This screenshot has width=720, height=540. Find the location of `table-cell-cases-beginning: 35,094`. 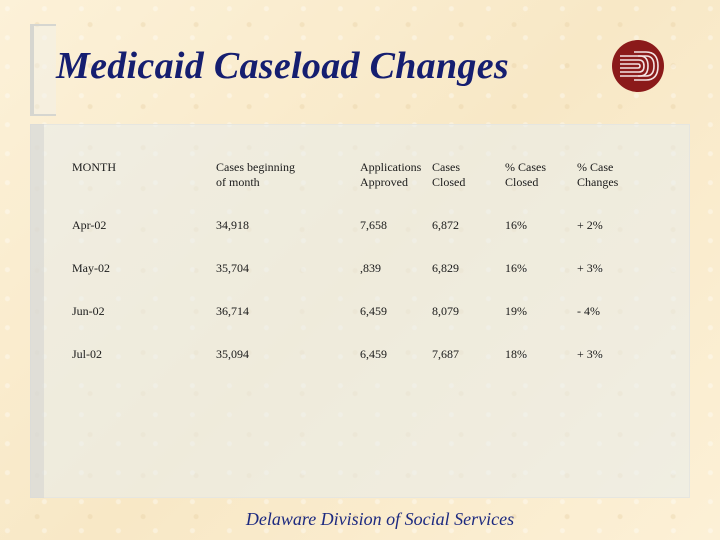

table-cell-cases-beginning: 35,094 is located at coordinates (232, 354).